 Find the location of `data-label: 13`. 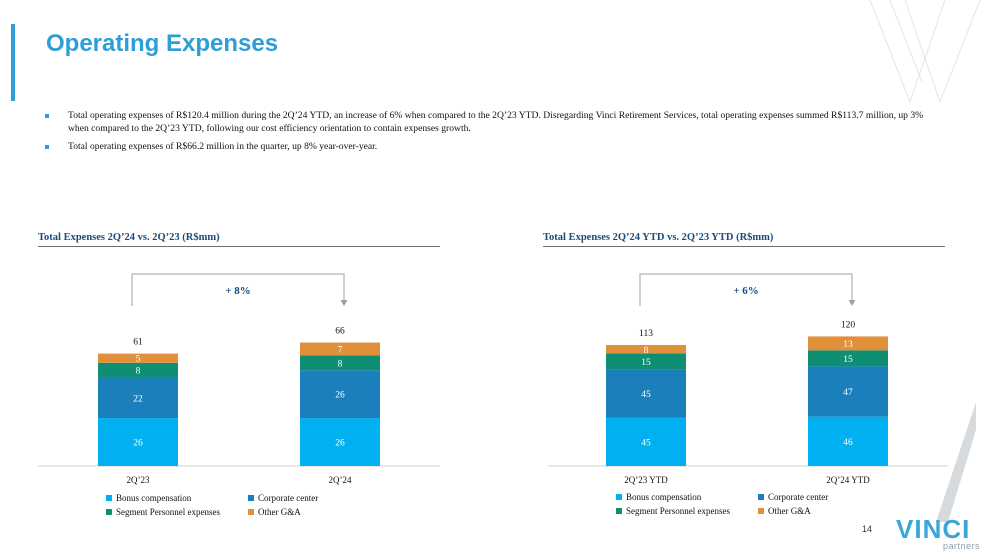

data-label: 13 is located at coordinates (848, 345).